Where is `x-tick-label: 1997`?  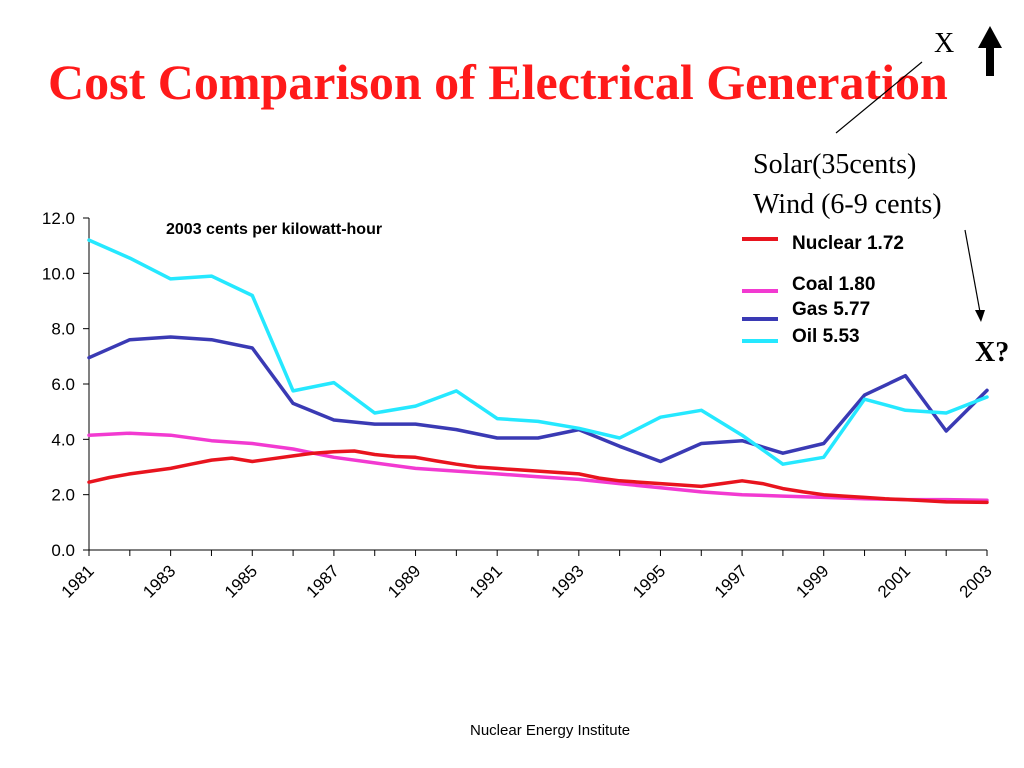 x-tick-label: 1997 is located at coordinates (731, 581).